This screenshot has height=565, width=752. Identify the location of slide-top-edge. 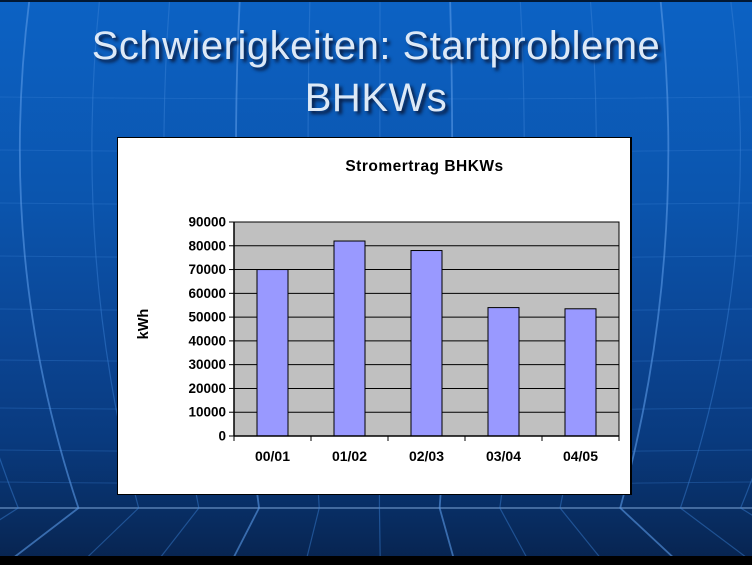
(376, 1).